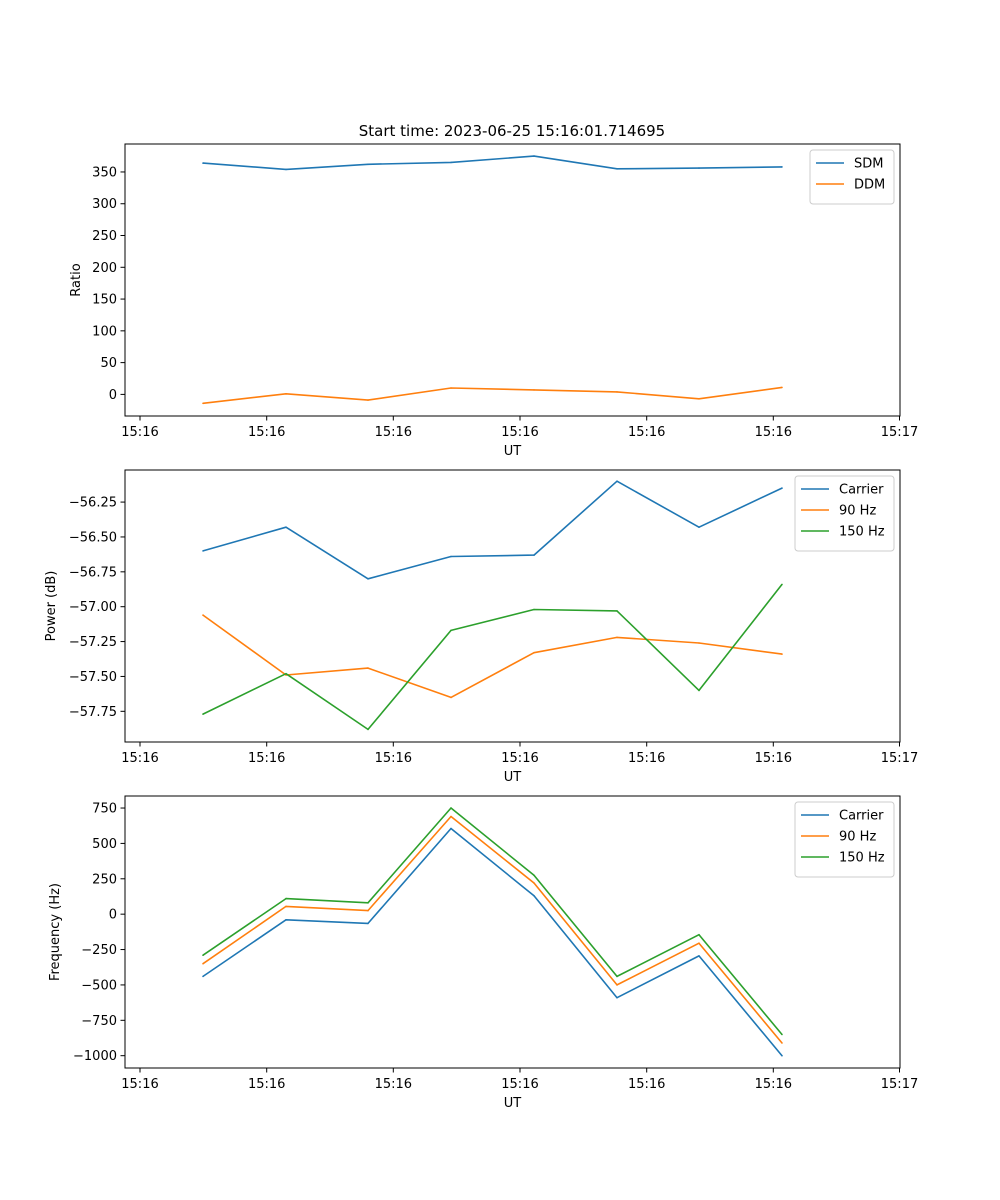 This screenshot has width=1000, height=1200. What do you see at coordinates (51, 606) in the screenshot?
I see `y-axis-label: Power (dB)` at bounding box center [51, 606].